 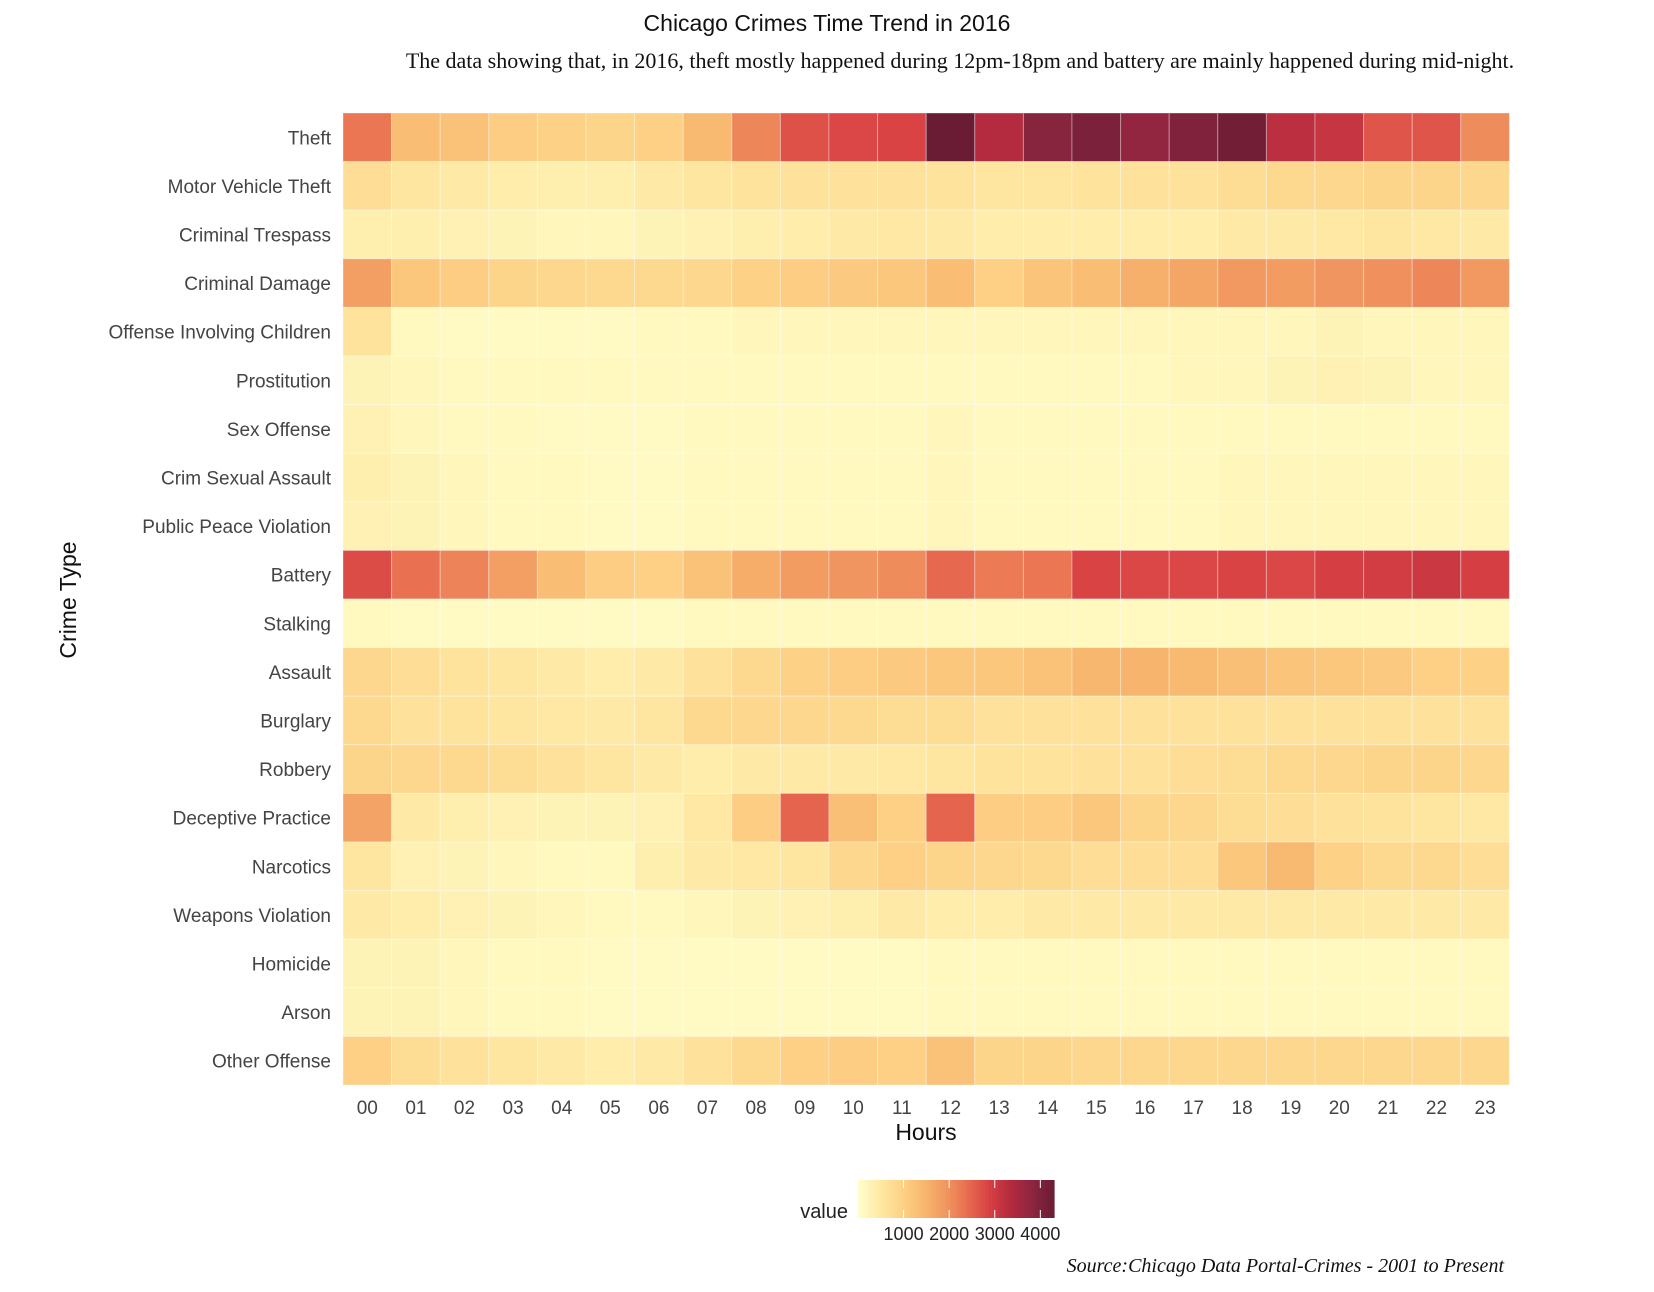 What do you see at coordinates (562, 1108) in the screenshot?
I see `x-tick-label: 04` at bounding box center [562, 1108].